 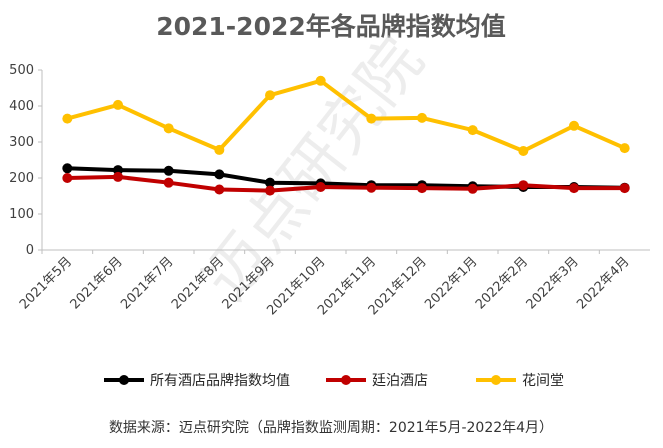 I want to click on legend-item: 所有酒店品牌指数均值, so click(x=197, y=380).